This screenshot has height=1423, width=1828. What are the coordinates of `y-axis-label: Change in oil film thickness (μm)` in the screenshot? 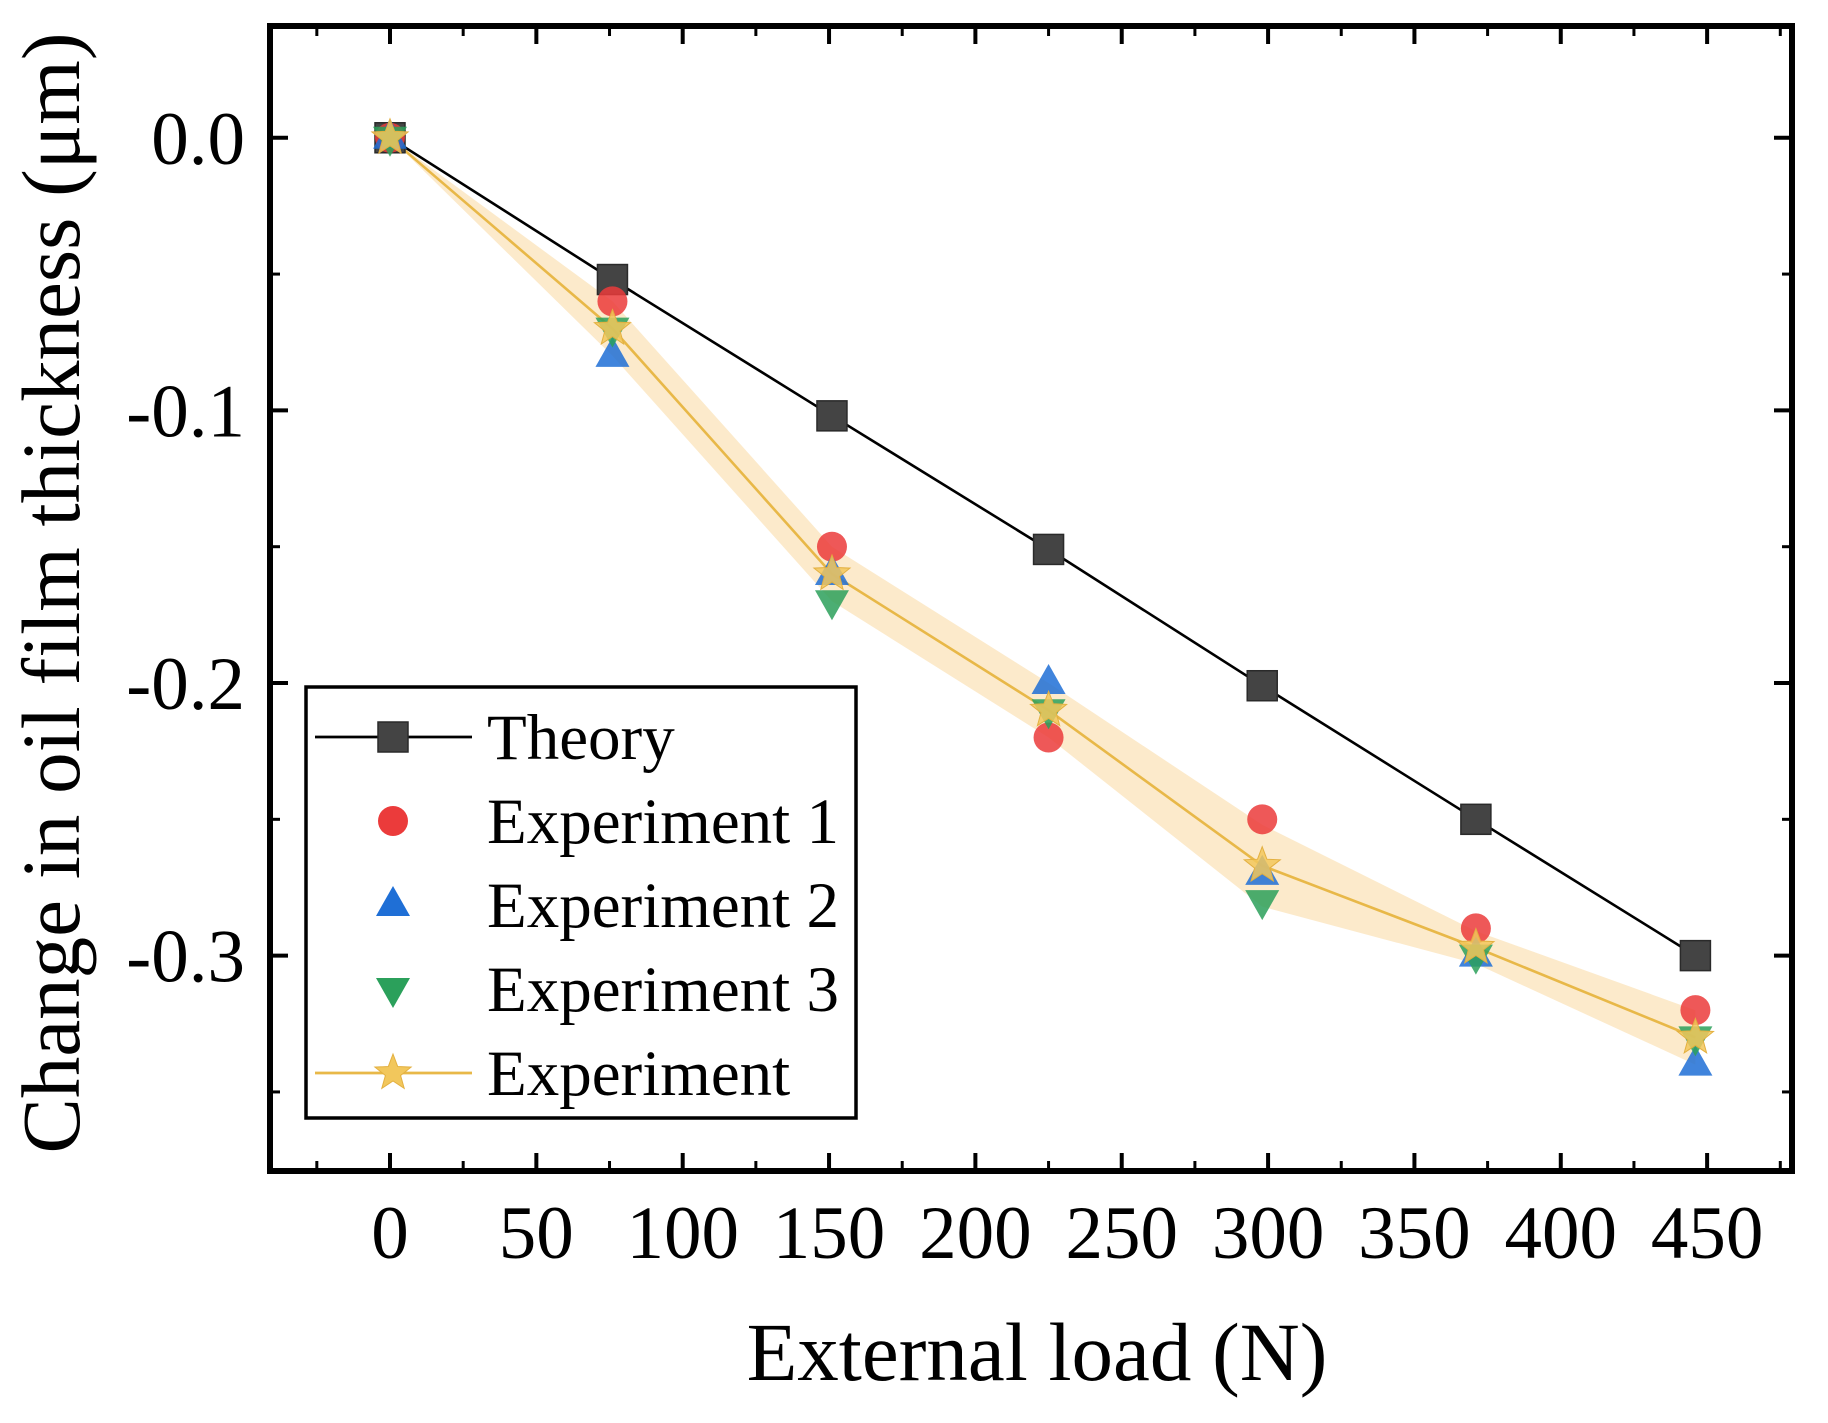 It's located at (51, 592).